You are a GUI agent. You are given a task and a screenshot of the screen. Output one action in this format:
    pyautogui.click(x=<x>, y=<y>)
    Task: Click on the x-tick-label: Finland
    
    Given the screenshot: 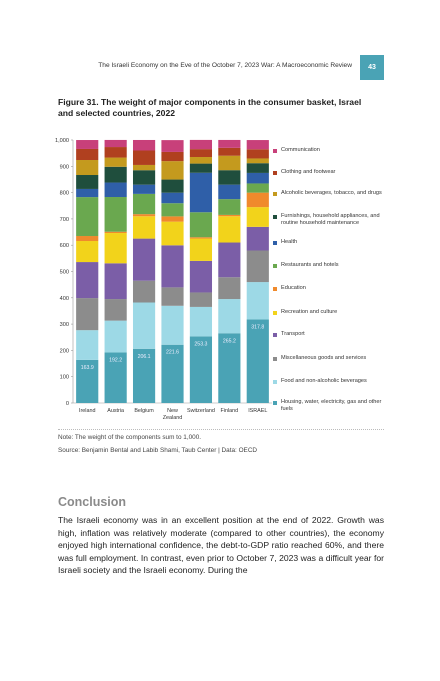 What is the action you would take?
    pyautogui.click(x=229, y=411)
    